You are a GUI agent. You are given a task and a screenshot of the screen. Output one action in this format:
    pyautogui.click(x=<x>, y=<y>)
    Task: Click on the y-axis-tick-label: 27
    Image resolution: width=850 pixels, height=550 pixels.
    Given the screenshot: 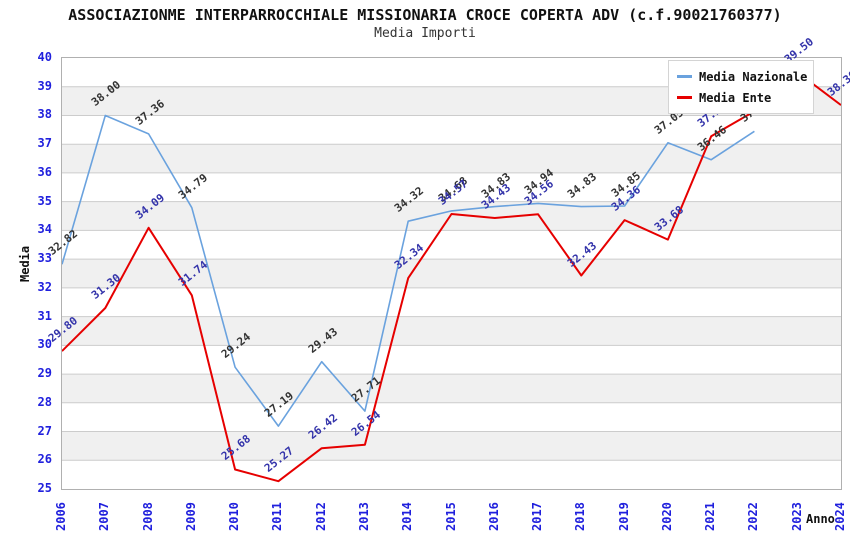 What is the action you would take?
    pyautogui.click(x=44, y=430)
    